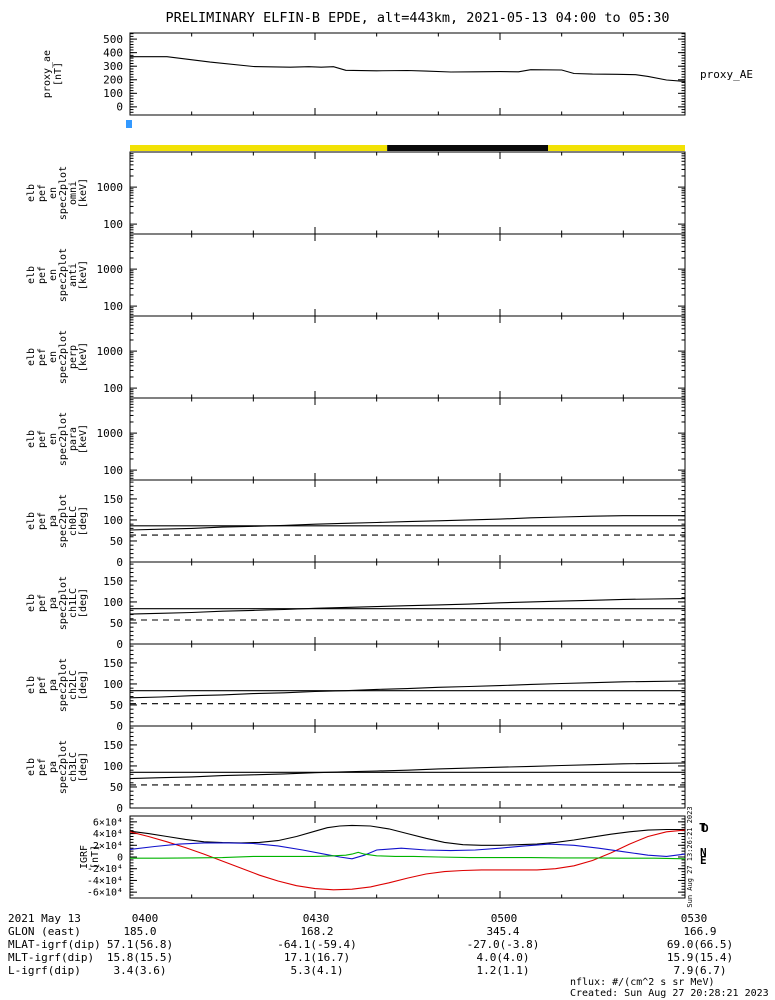  What do you see at coordinates (113, 745) in the screenshot?
I see `pa-ch3lc-ytick-label: 150` at bounding box center [113, 745].